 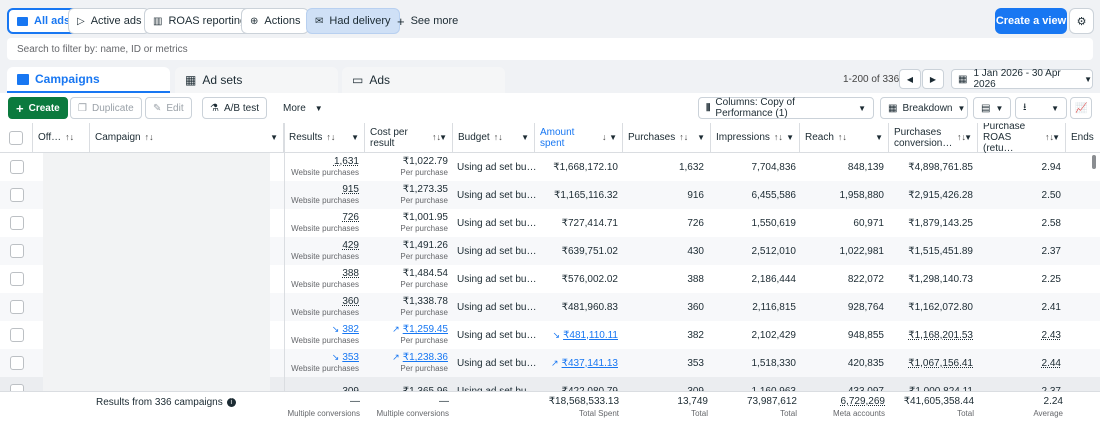 I want to click on cell-value: 915, so click(x=350, y=189).